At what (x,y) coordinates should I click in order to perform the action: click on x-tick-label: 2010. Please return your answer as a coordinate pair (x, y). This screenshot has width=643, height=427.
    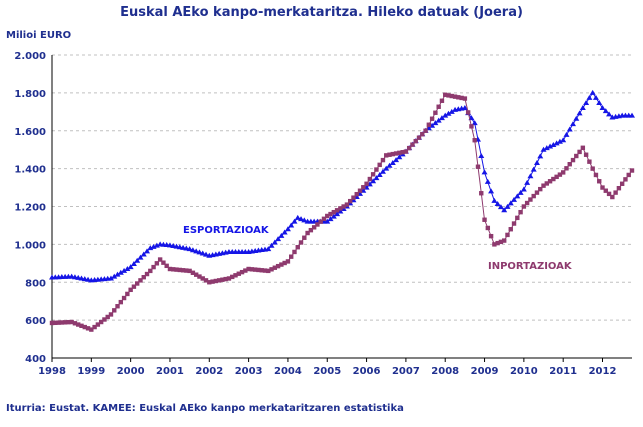
    Looking at the image, I should click on (524, 371).